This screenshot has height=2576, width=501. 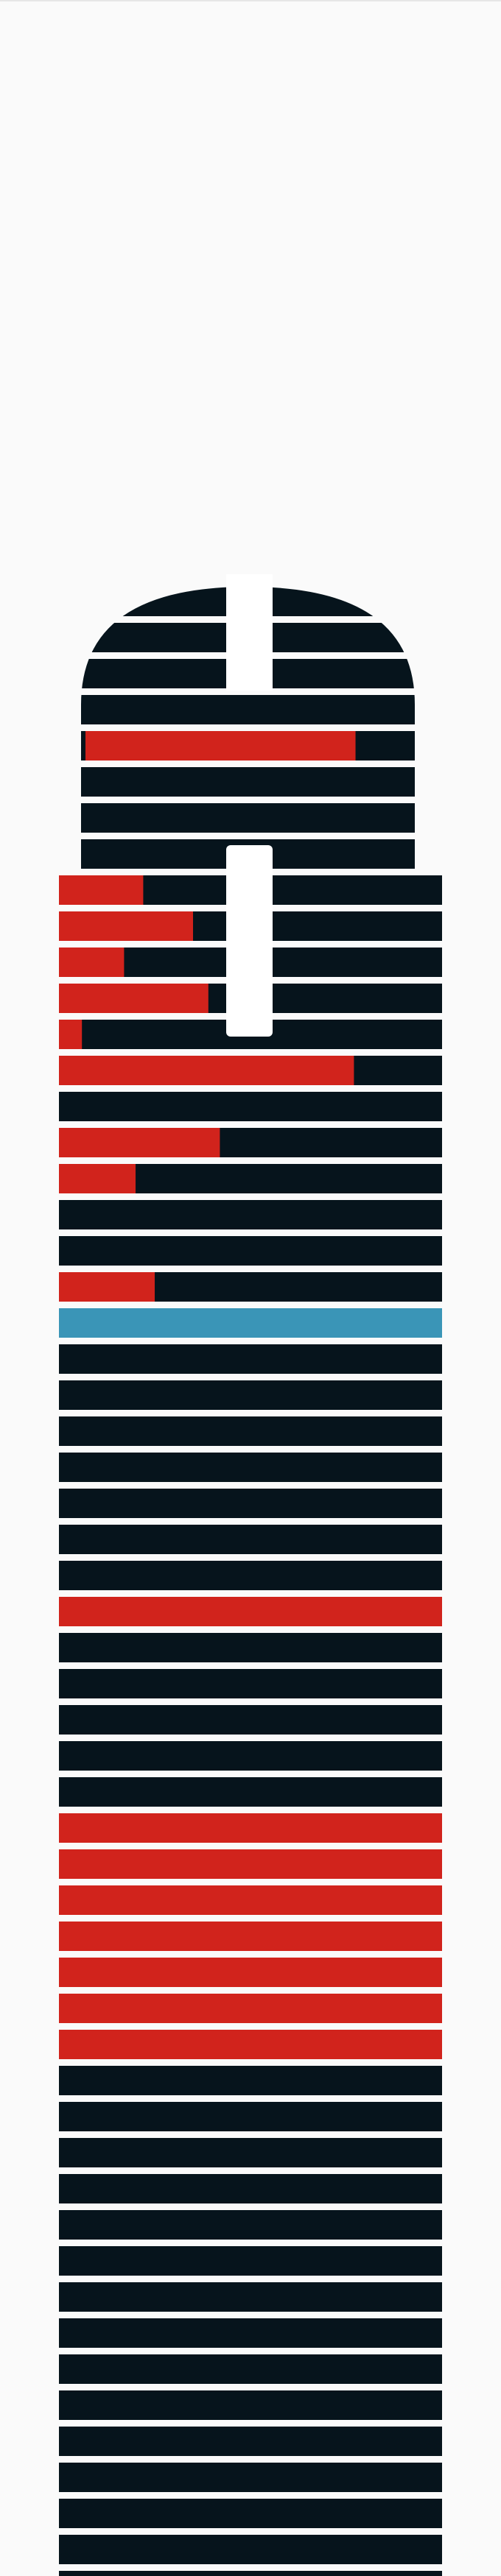 I want to click on lower-notch, so click(x=249, y=941).